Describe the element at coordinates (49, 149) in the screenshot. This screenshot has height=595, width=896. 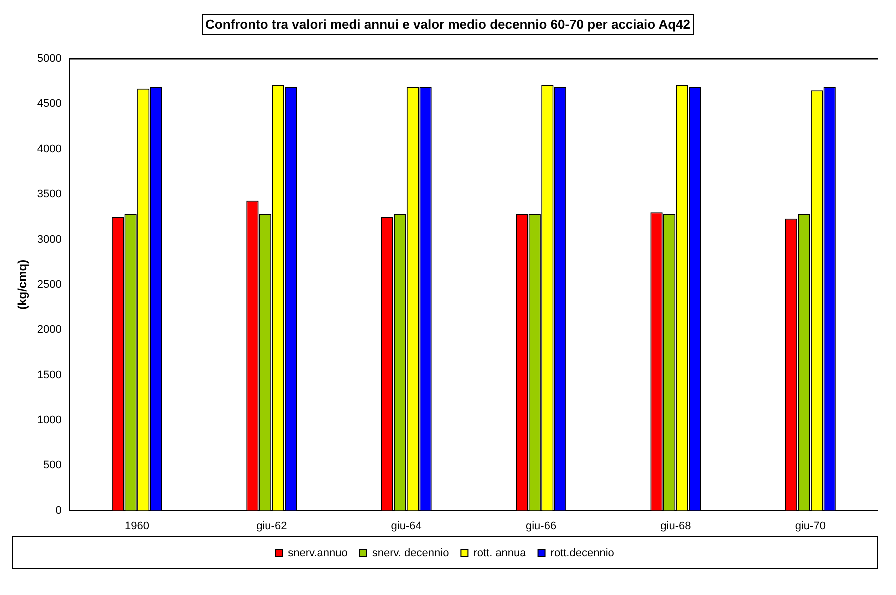
I see `y-tick-label: 4000` at that location.